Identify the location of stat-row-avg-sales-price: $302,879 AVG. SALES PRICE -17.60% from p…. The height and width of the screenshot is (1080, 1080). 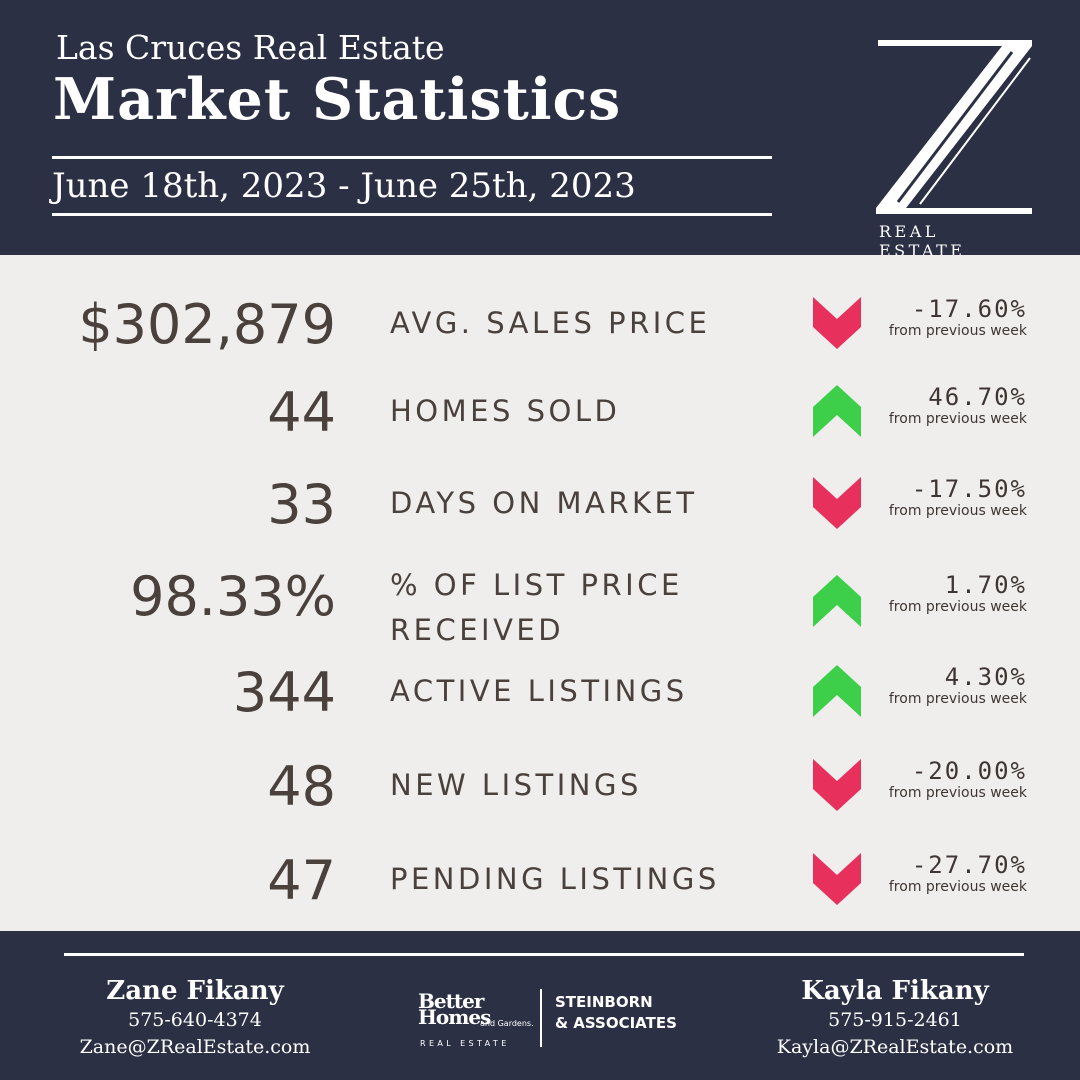
(540, 333).